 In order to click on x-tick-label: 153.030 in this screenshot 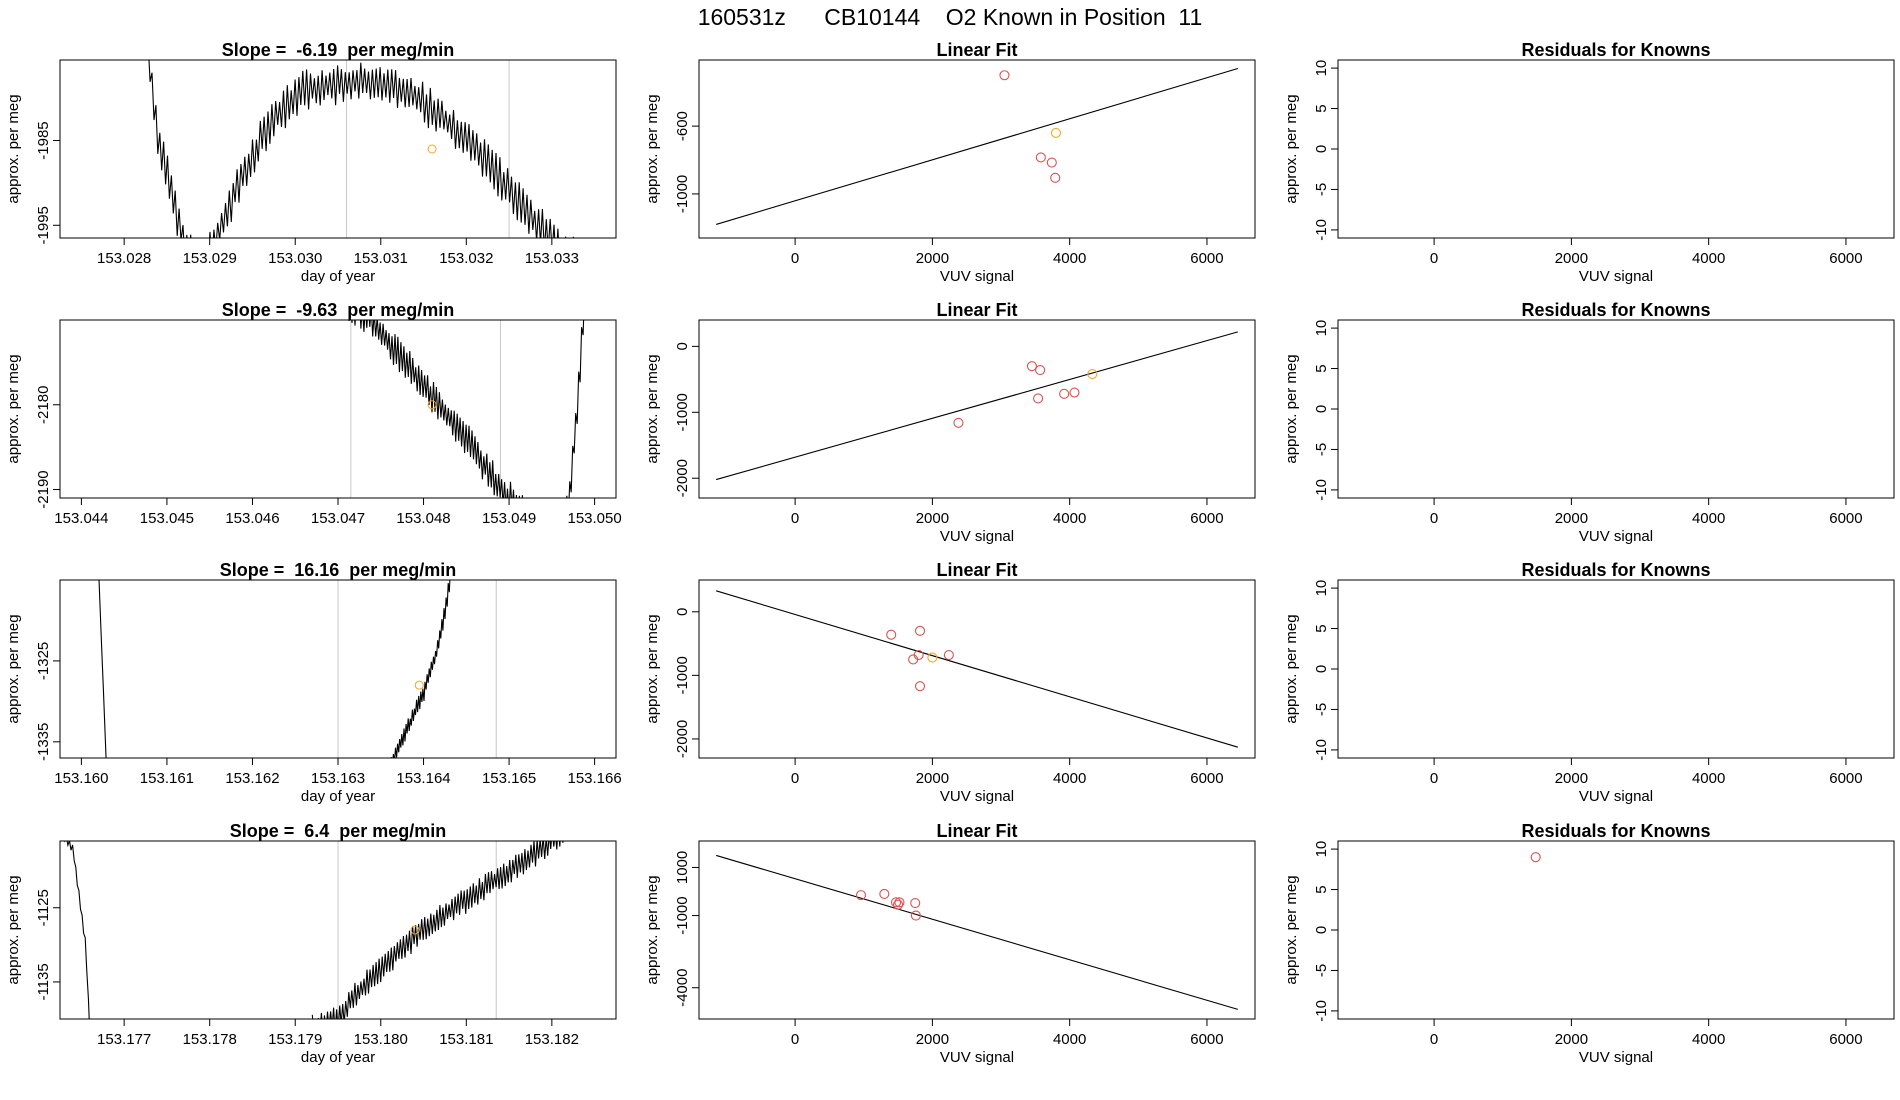, I will do `click(295, 258)`.